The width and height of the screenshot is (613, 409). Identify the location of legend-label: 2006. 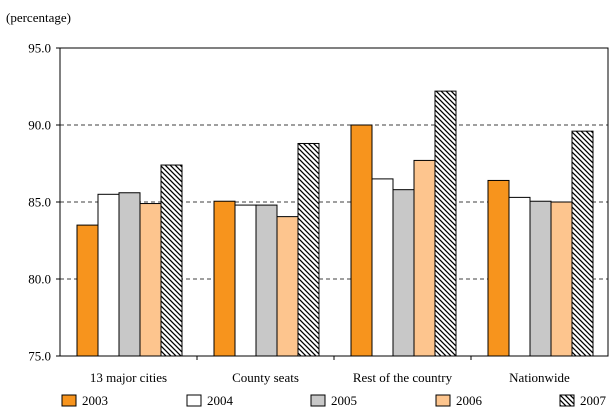
(469, 400).